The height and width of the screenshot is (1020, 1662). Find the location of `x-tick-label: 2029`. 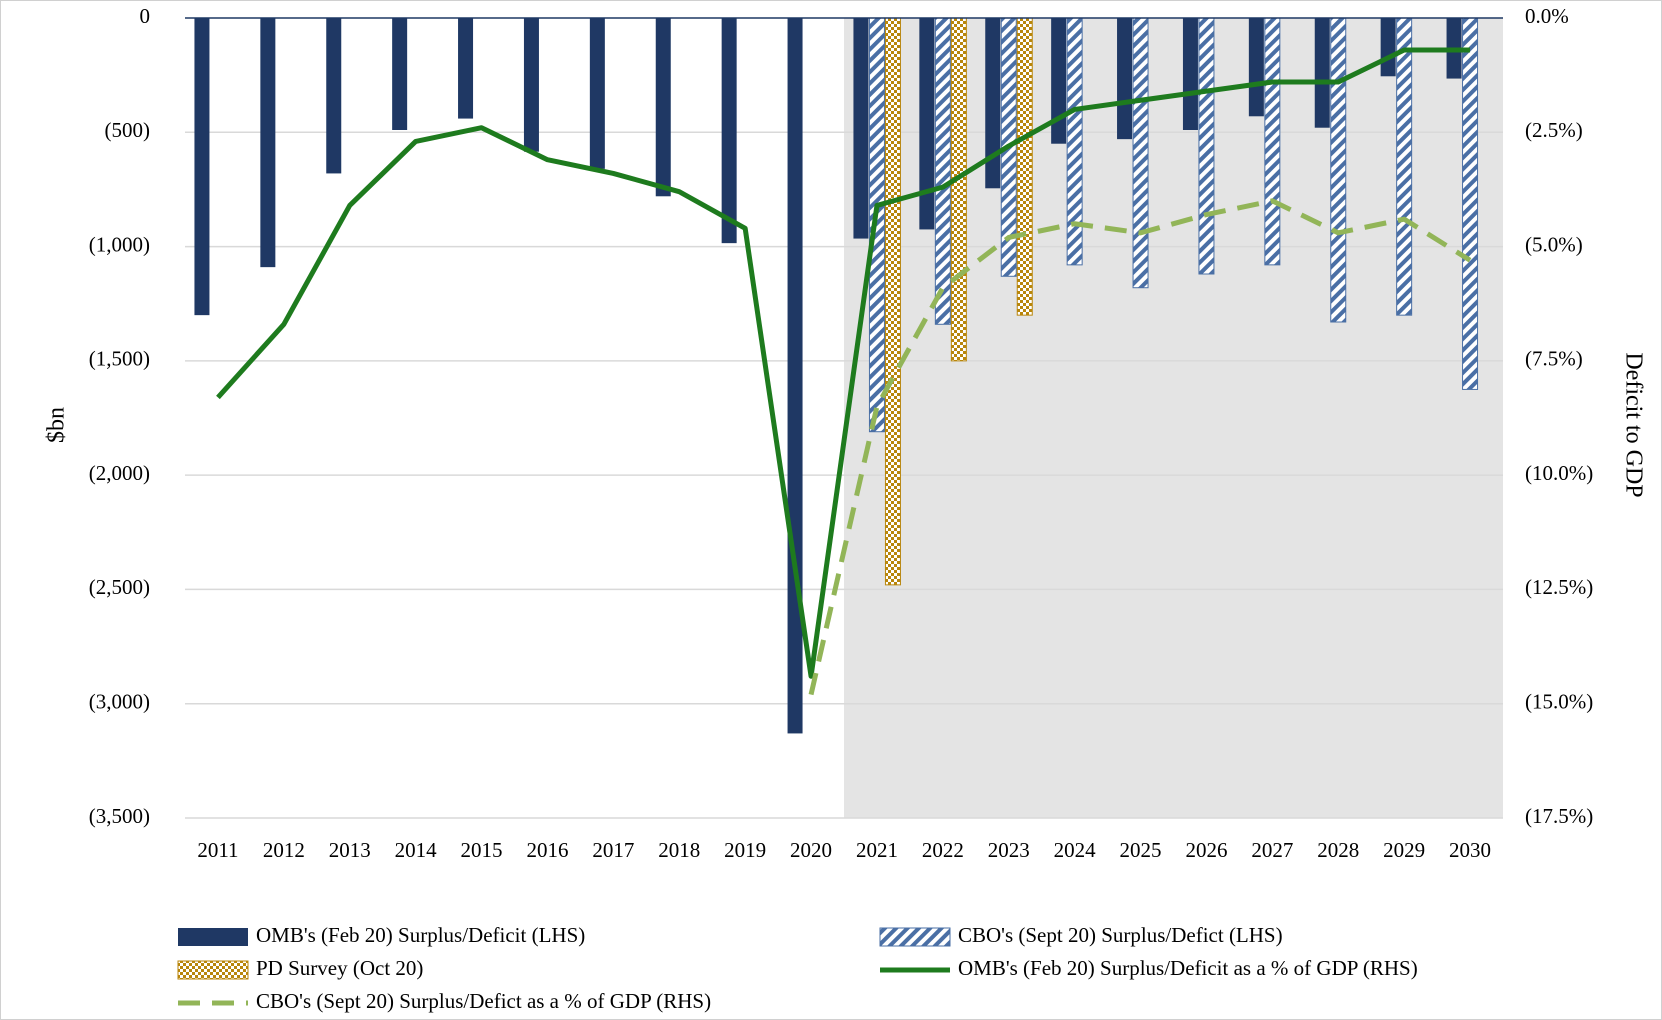

x-tick-label: 2029 is located at coordinates (1404, 850).